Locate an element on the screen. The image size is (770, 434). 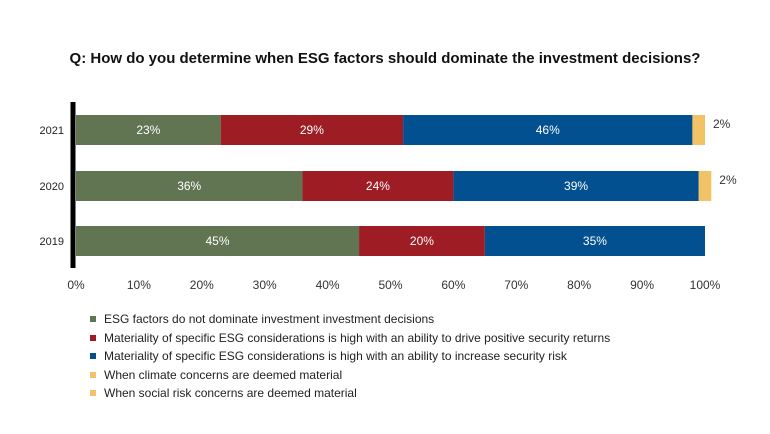
data-label-2021-series-3: 2% is located at coordinates (722, 124).